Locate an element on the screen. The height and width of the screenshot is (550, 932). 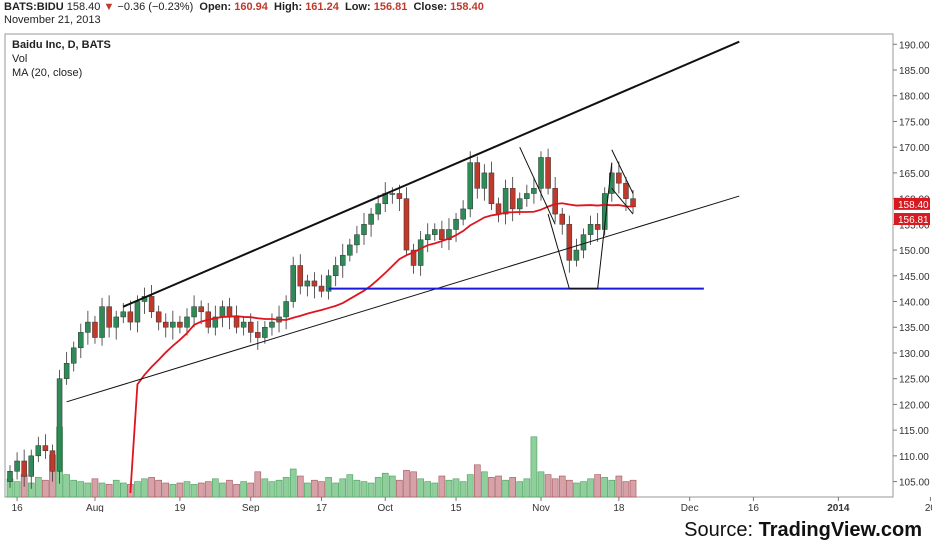
pattern-b2 is located at coordinates (622, 171).